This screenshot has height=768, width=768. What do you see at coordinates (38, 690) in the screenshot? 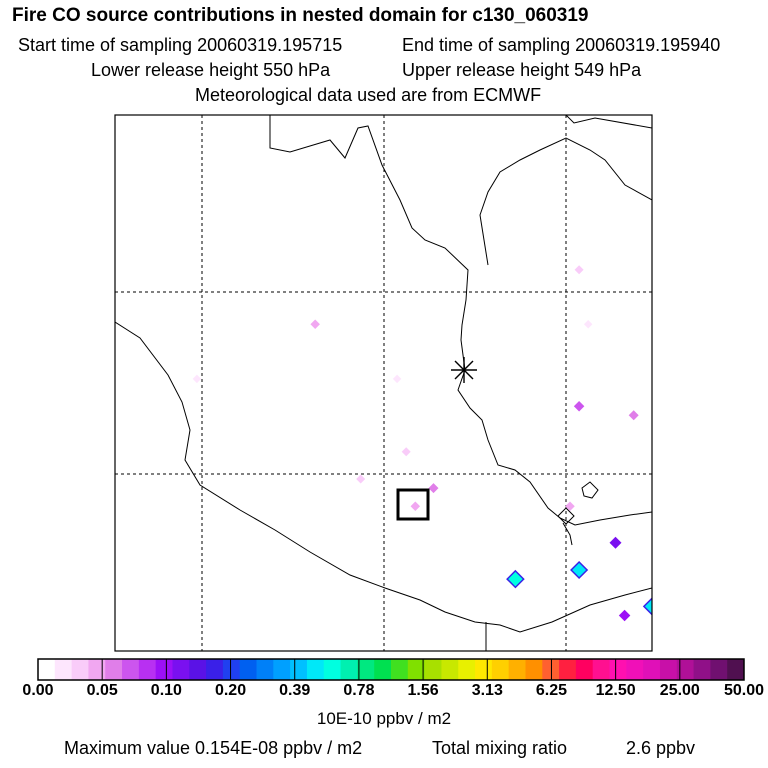
I see `colorbar-tick-label: 0.00` at bounding box center [38, 690].